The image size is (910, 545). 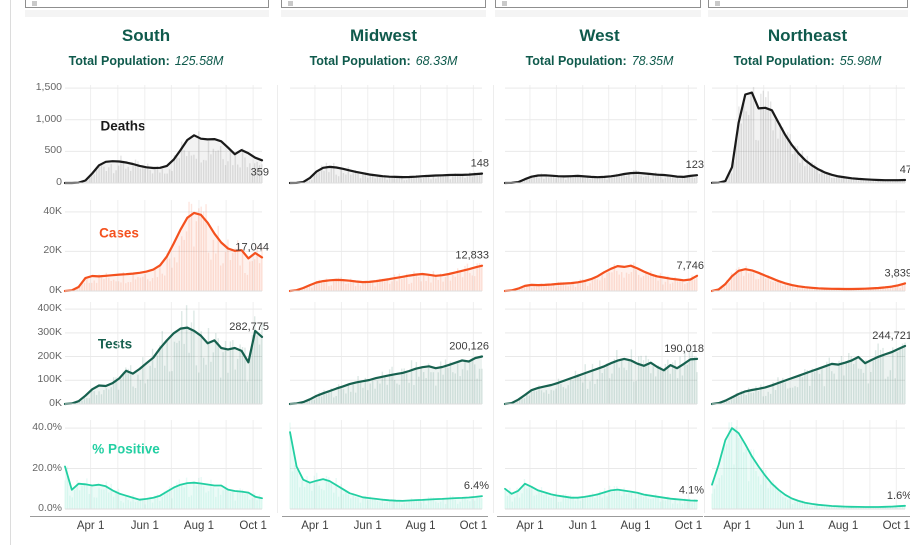 What do you see at coordinates (47, 467) in the screenshot?
I see `y-tick-label: 20.0%` at bounding box center [47, 467].